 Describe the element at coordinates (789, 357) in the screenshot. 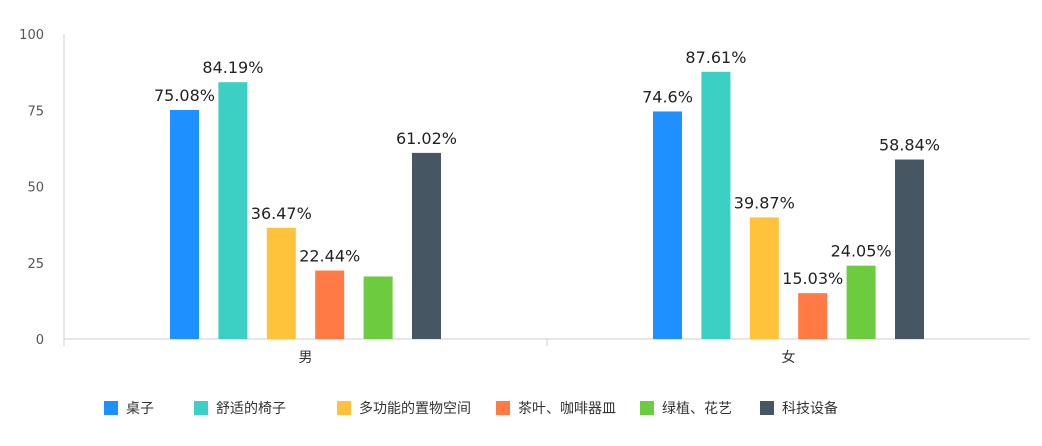

I see `x-category-label: 女` at that location.